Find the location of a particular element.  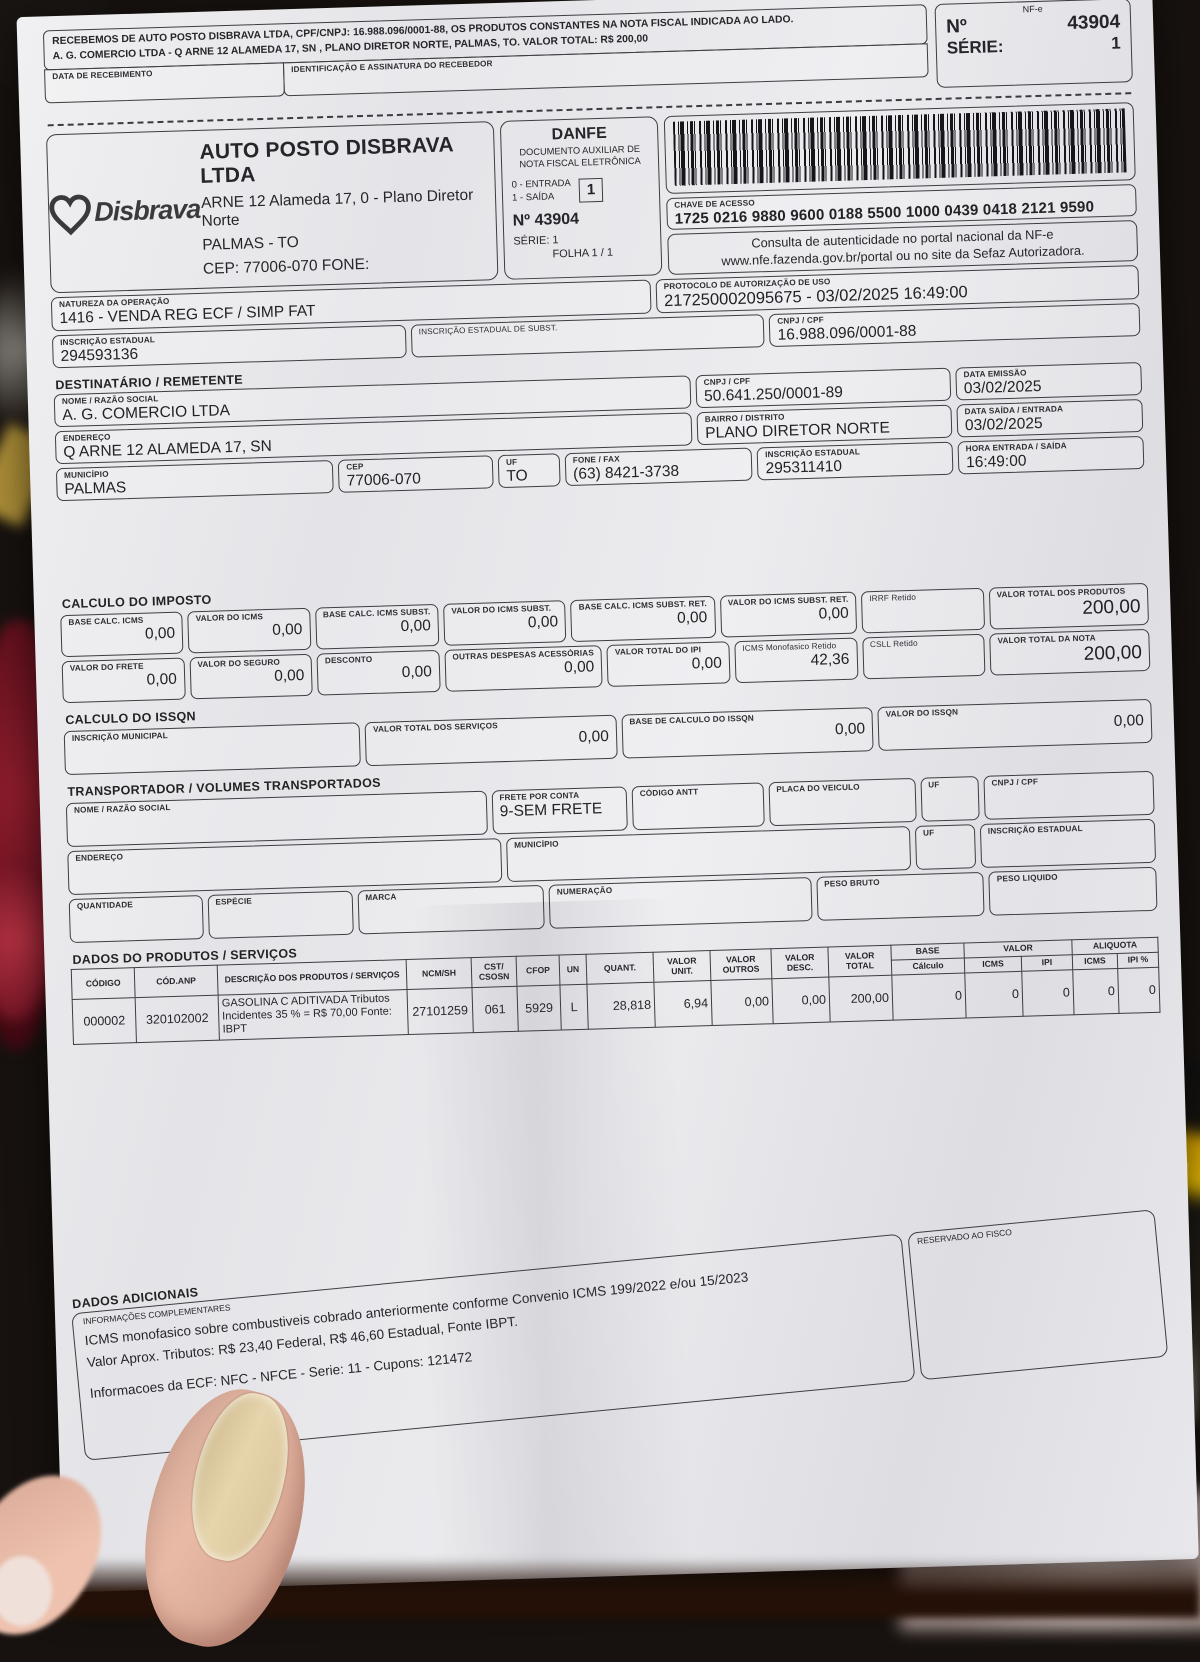

cell-valor-ipi: 0 is located at coordinates (1048, 992).